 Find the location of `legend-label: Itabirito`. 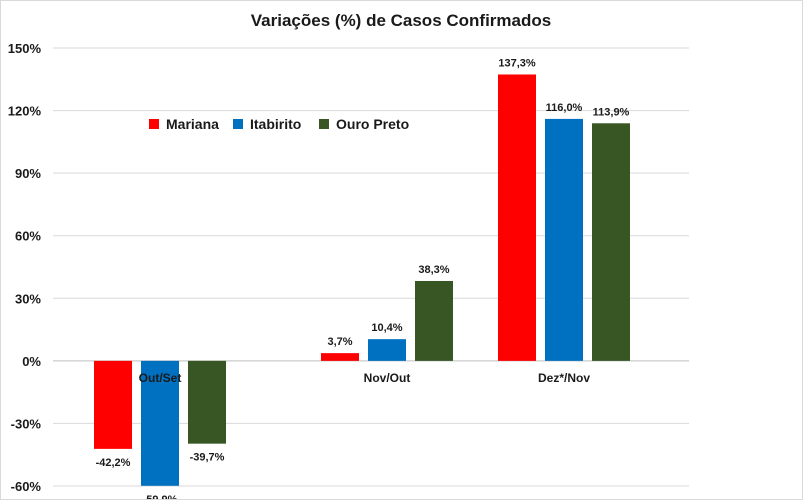

legend-label: Itabirito is located at coordinates (275, 124).